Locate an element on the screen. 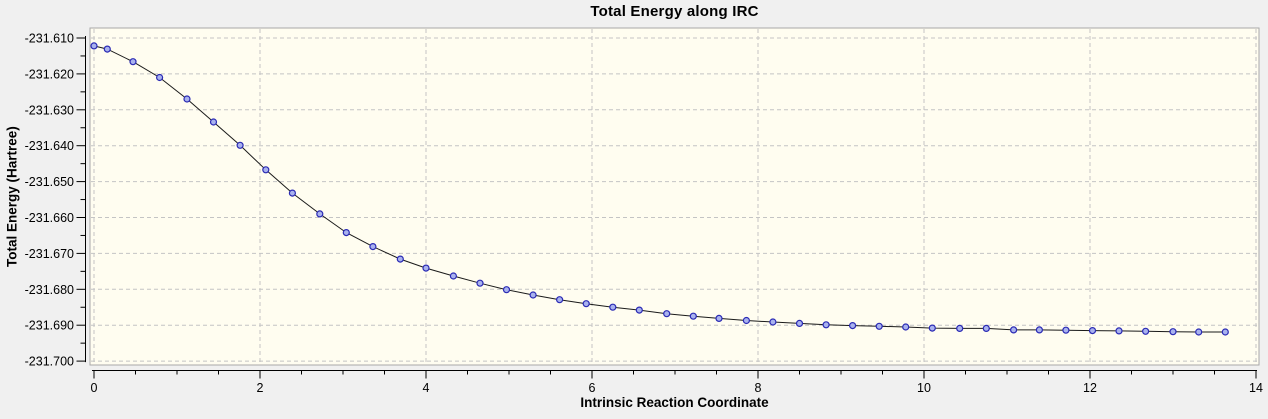  x-axis-title: Intrinsic Reaction Coordinate is located at coordinates (674, 402).